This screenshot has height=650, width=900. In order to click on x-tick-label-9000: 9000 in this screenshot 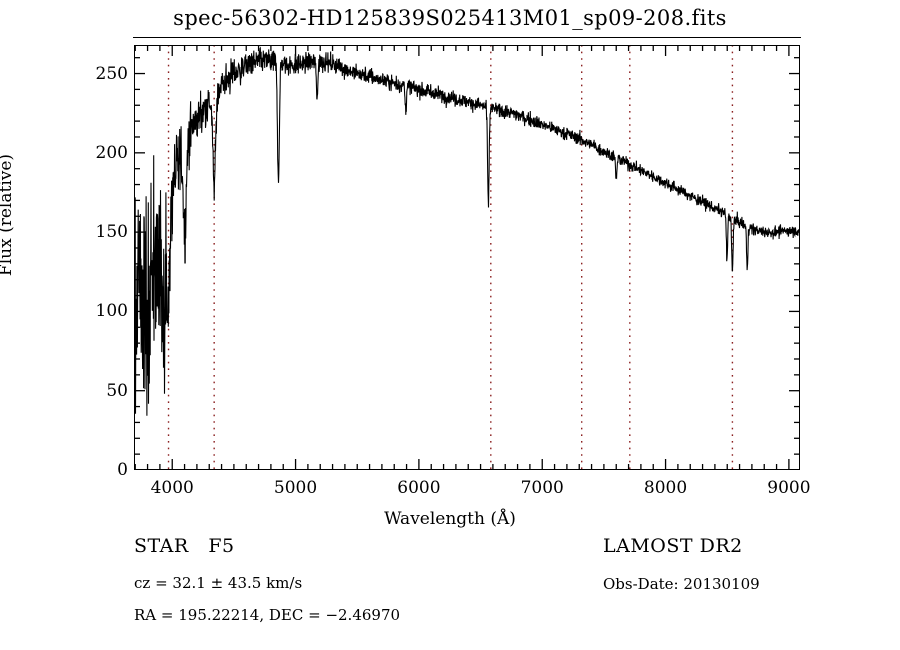, I will do `click(789, 488)`.